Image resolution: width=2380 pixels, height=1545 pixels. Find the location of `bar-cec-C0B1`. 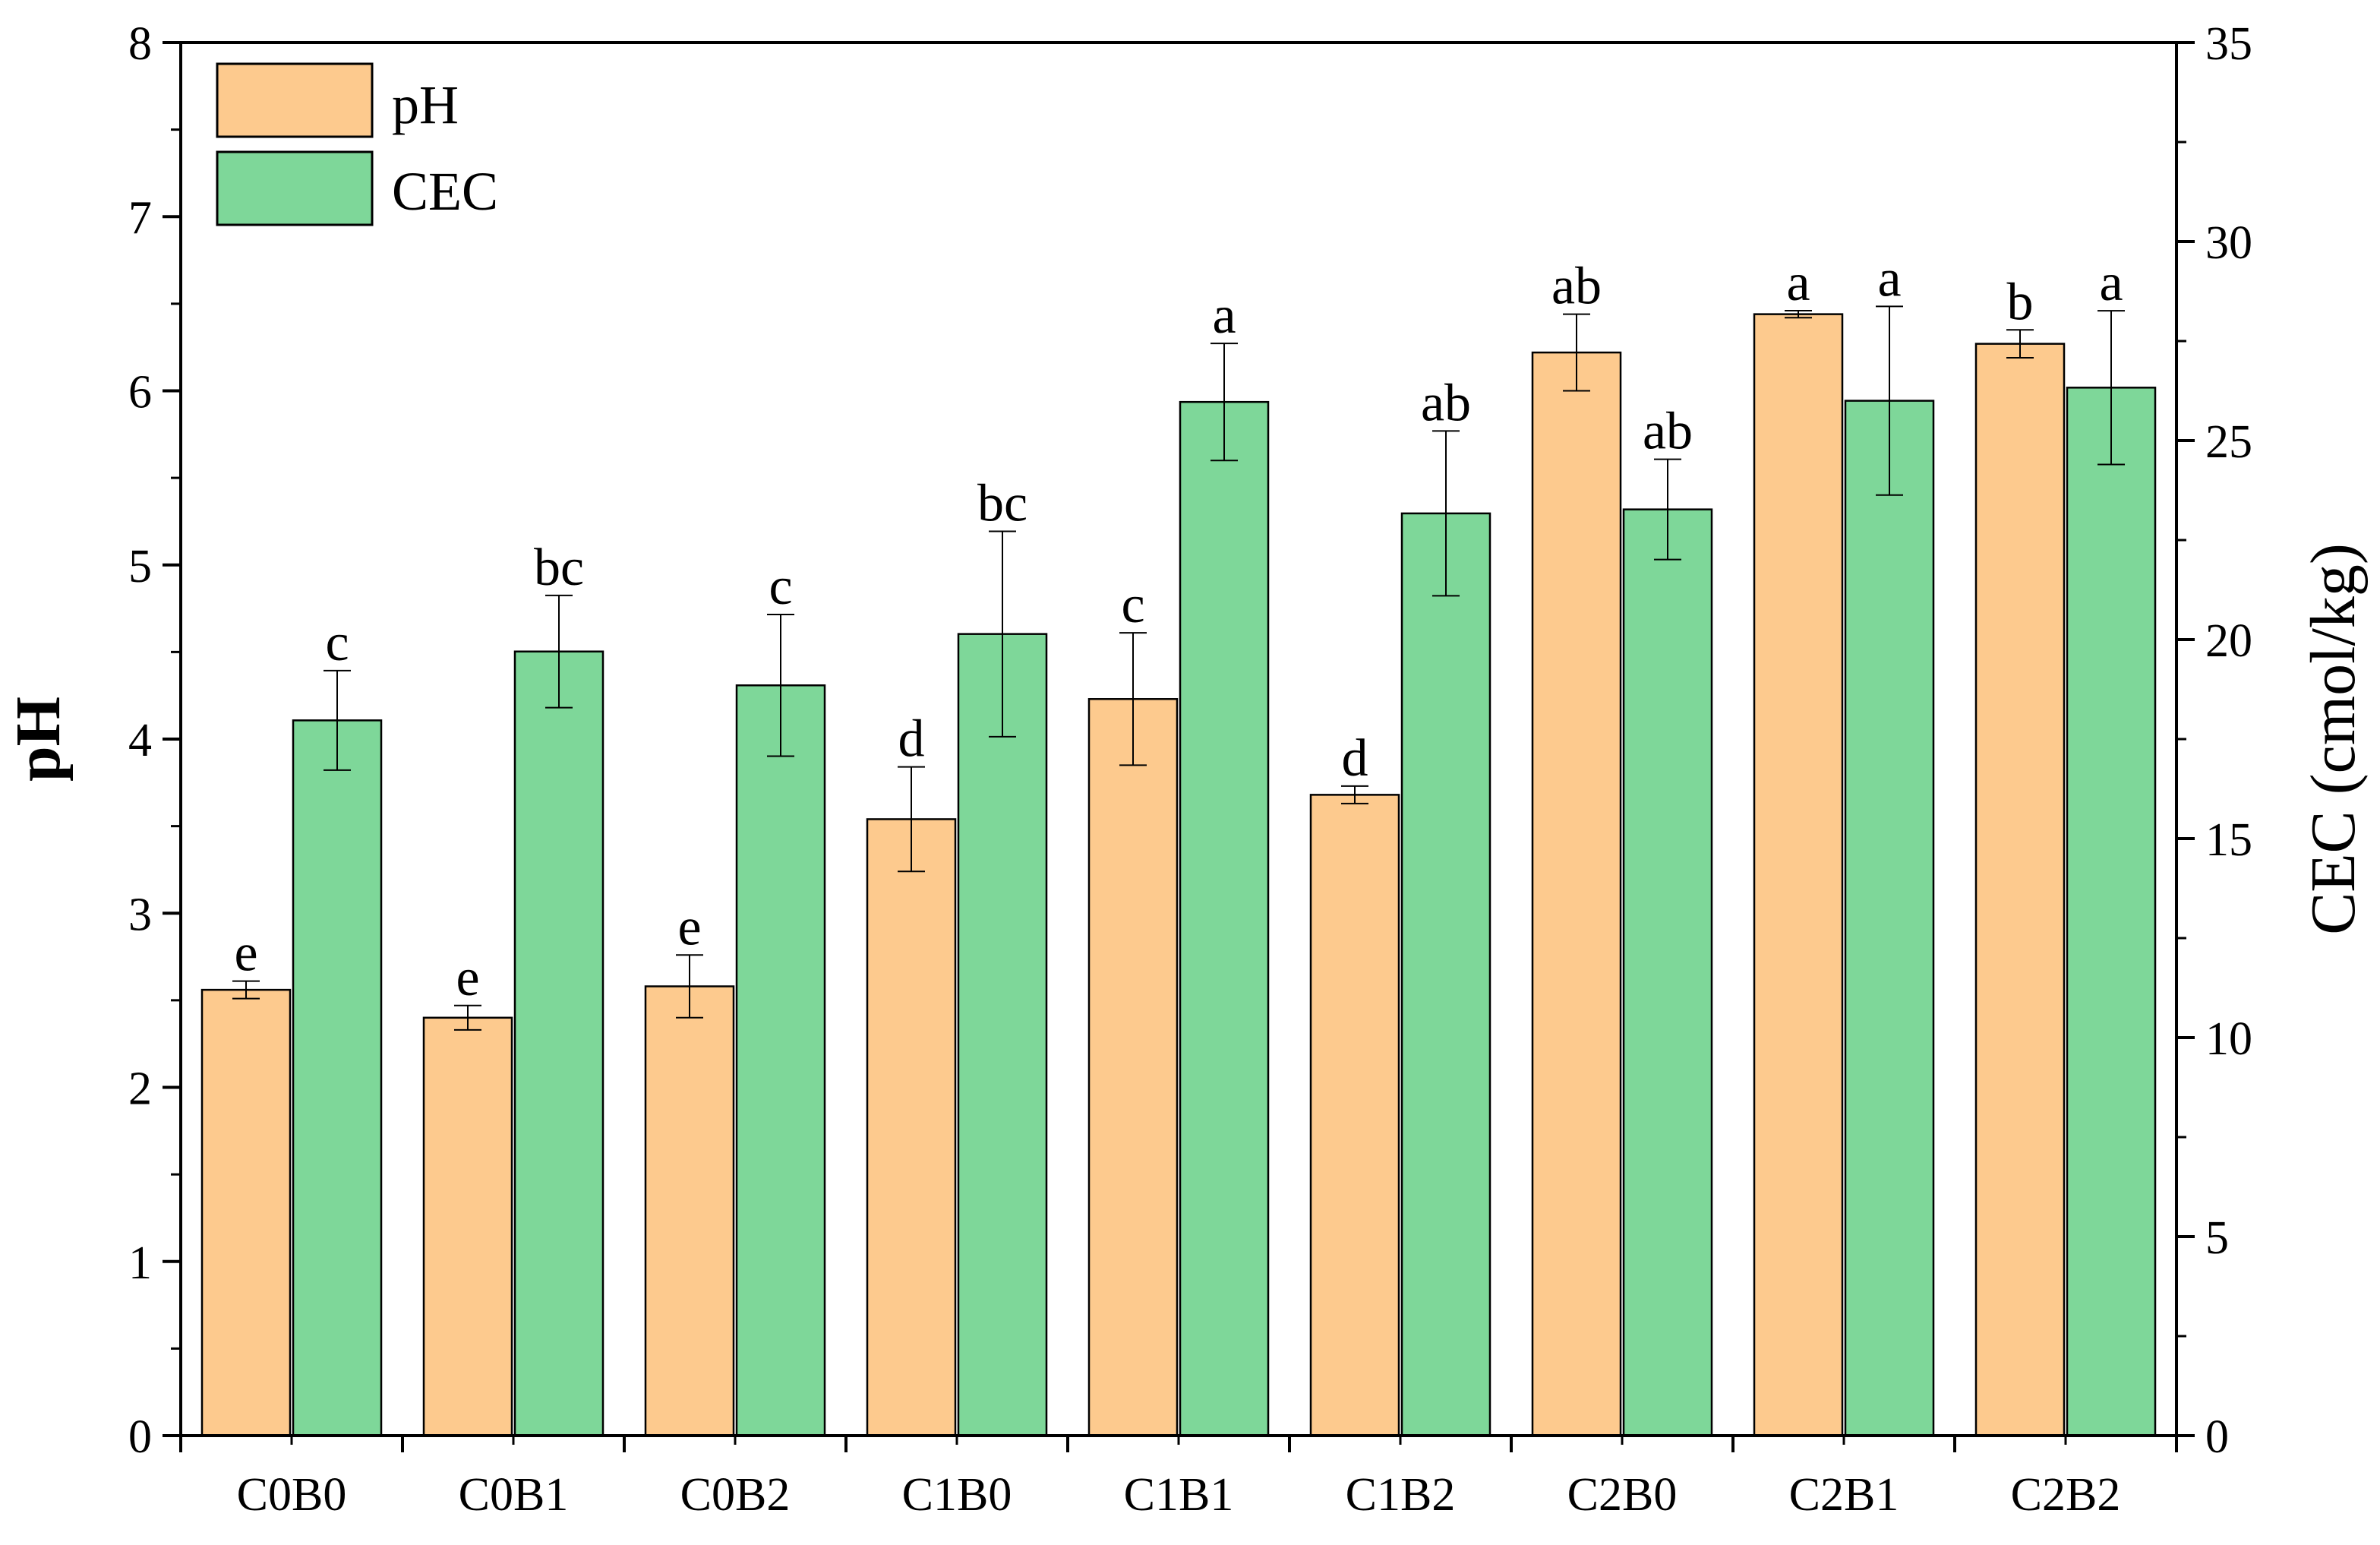

bar-cec-C0B1 is located at coordinates (558, 1043).